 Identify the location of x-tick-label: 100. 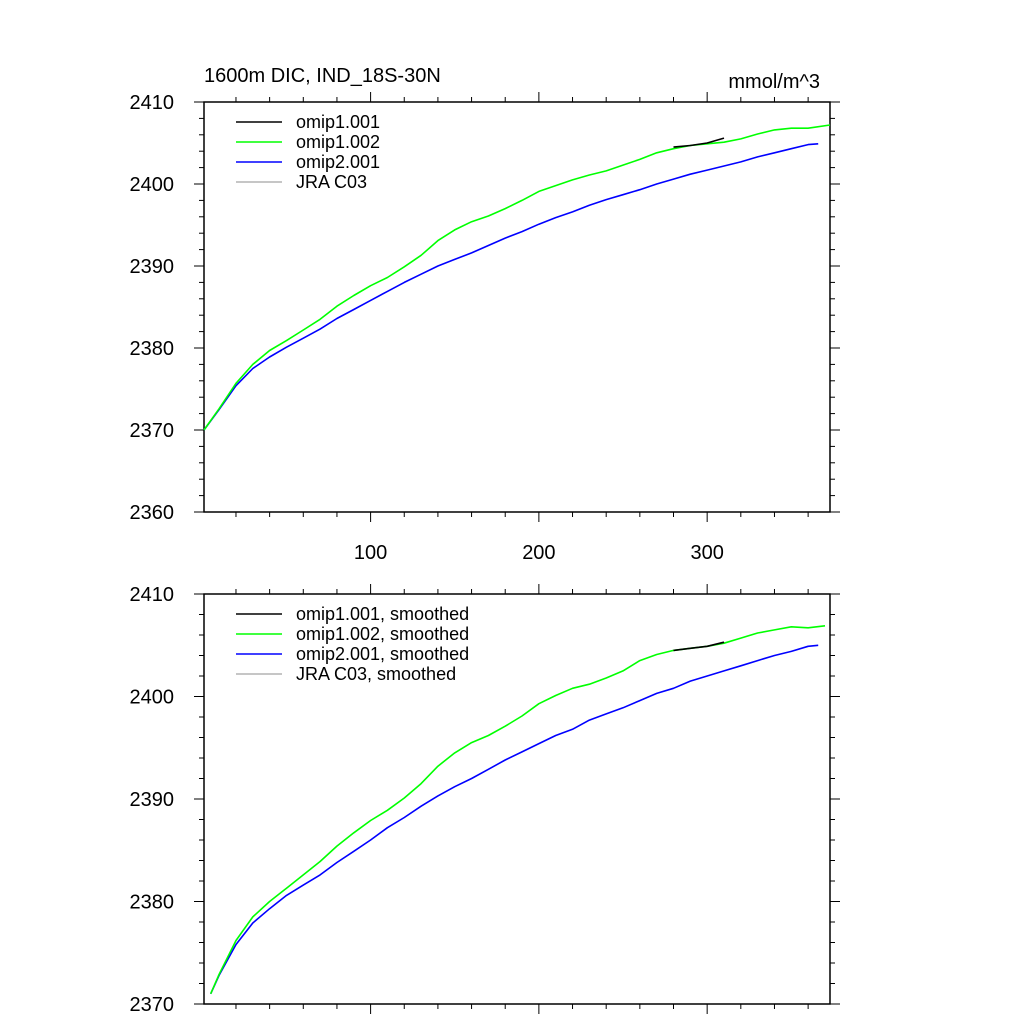
(370, 553).